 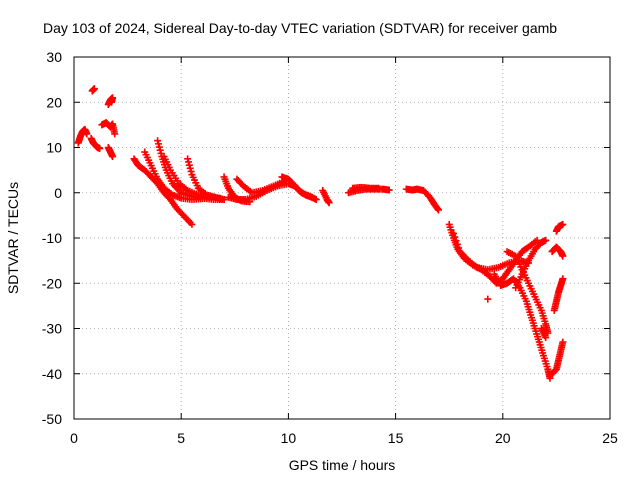 I want to click on x-tick-label: 20, so click(x=503, y=438).